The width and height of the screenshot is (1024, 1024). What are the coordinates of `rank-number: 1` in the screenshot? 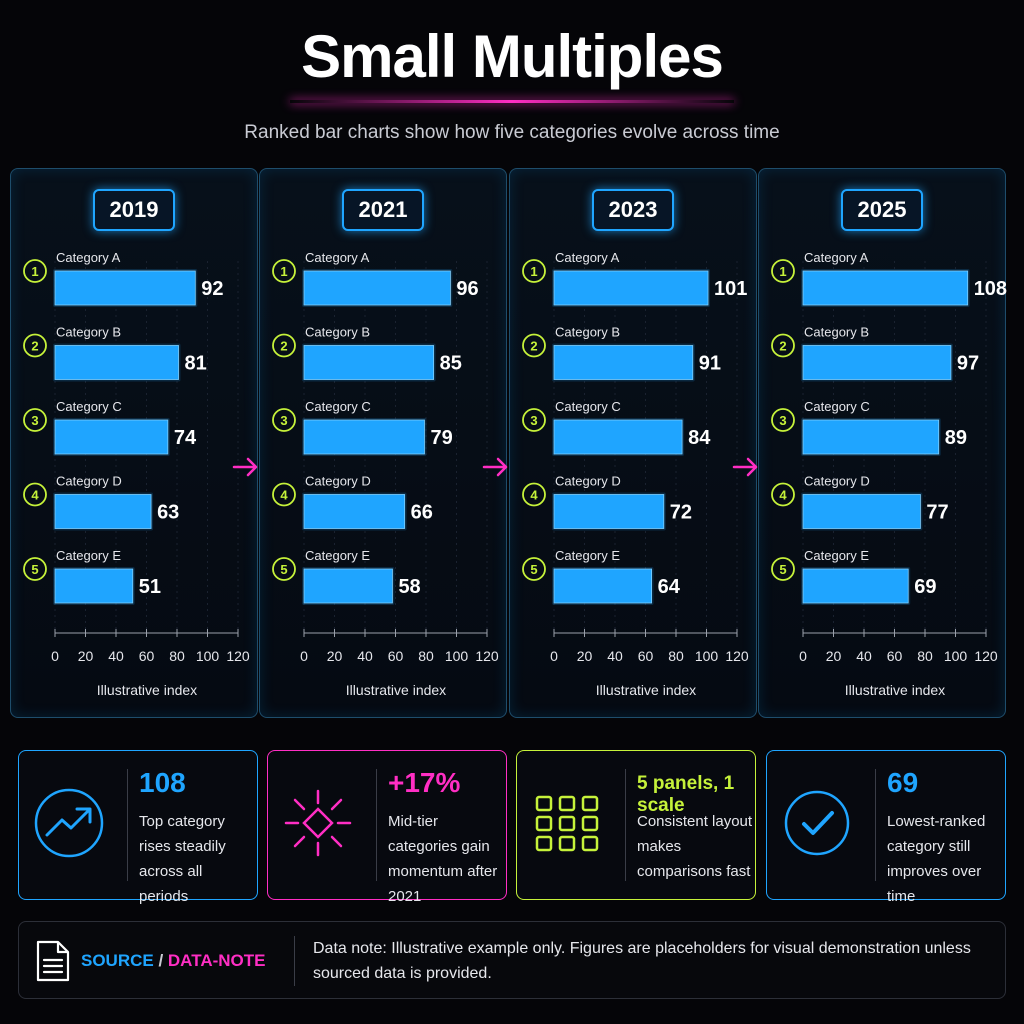 It's located at (283, 271).